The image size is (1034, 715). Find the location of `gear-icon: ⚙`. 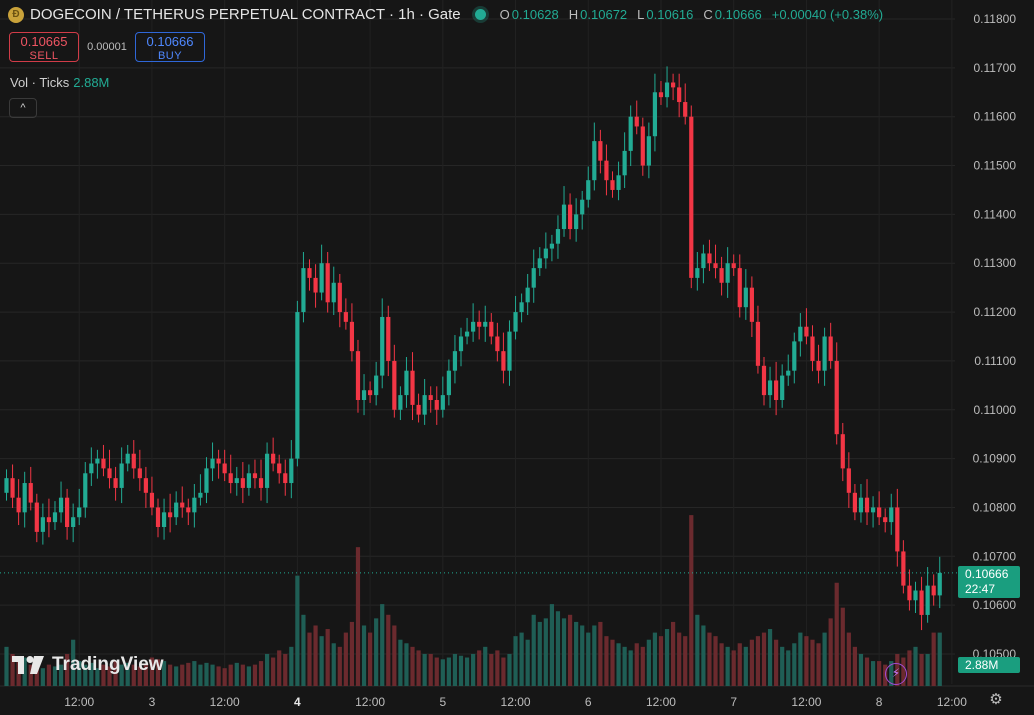

gear-icon: ⚙ is located at coordinates (996, 699).